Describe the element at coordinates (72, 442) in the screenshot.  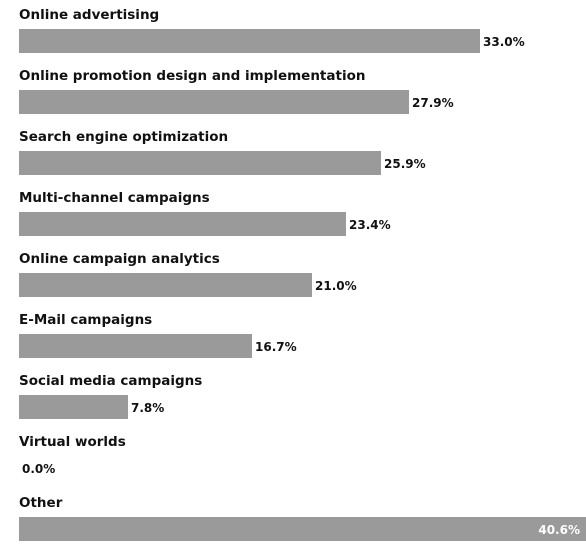
I see `category-label: Virtual worlds` at that location.